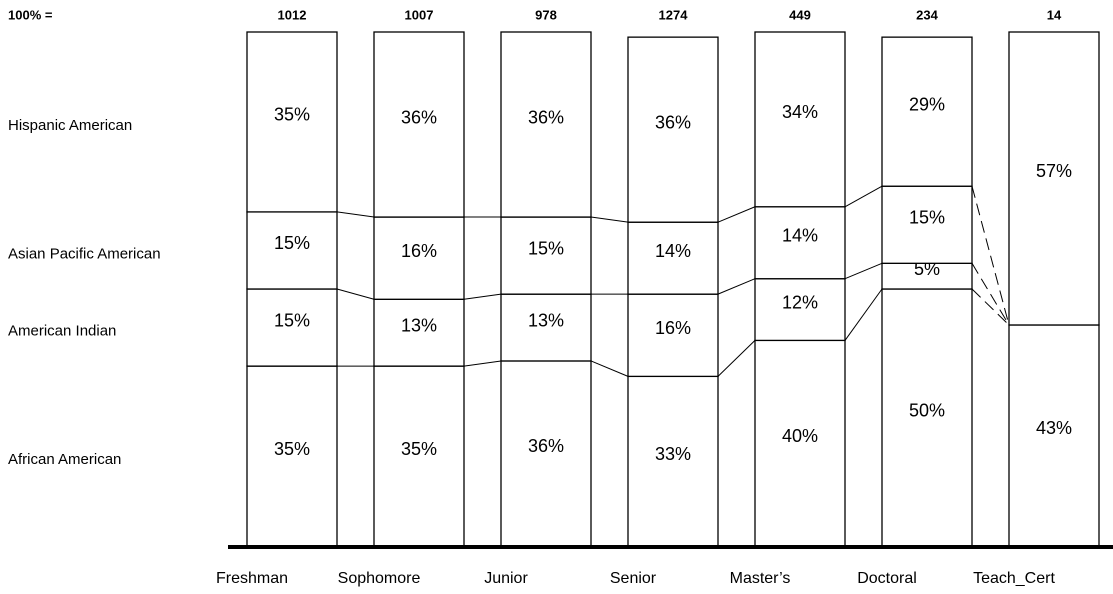 Image resolution: width=1113 pixels, height=594 pixels. Describe the element at coordinates (64, 459) in the screenshot. I see `series-label: African American` at that location.